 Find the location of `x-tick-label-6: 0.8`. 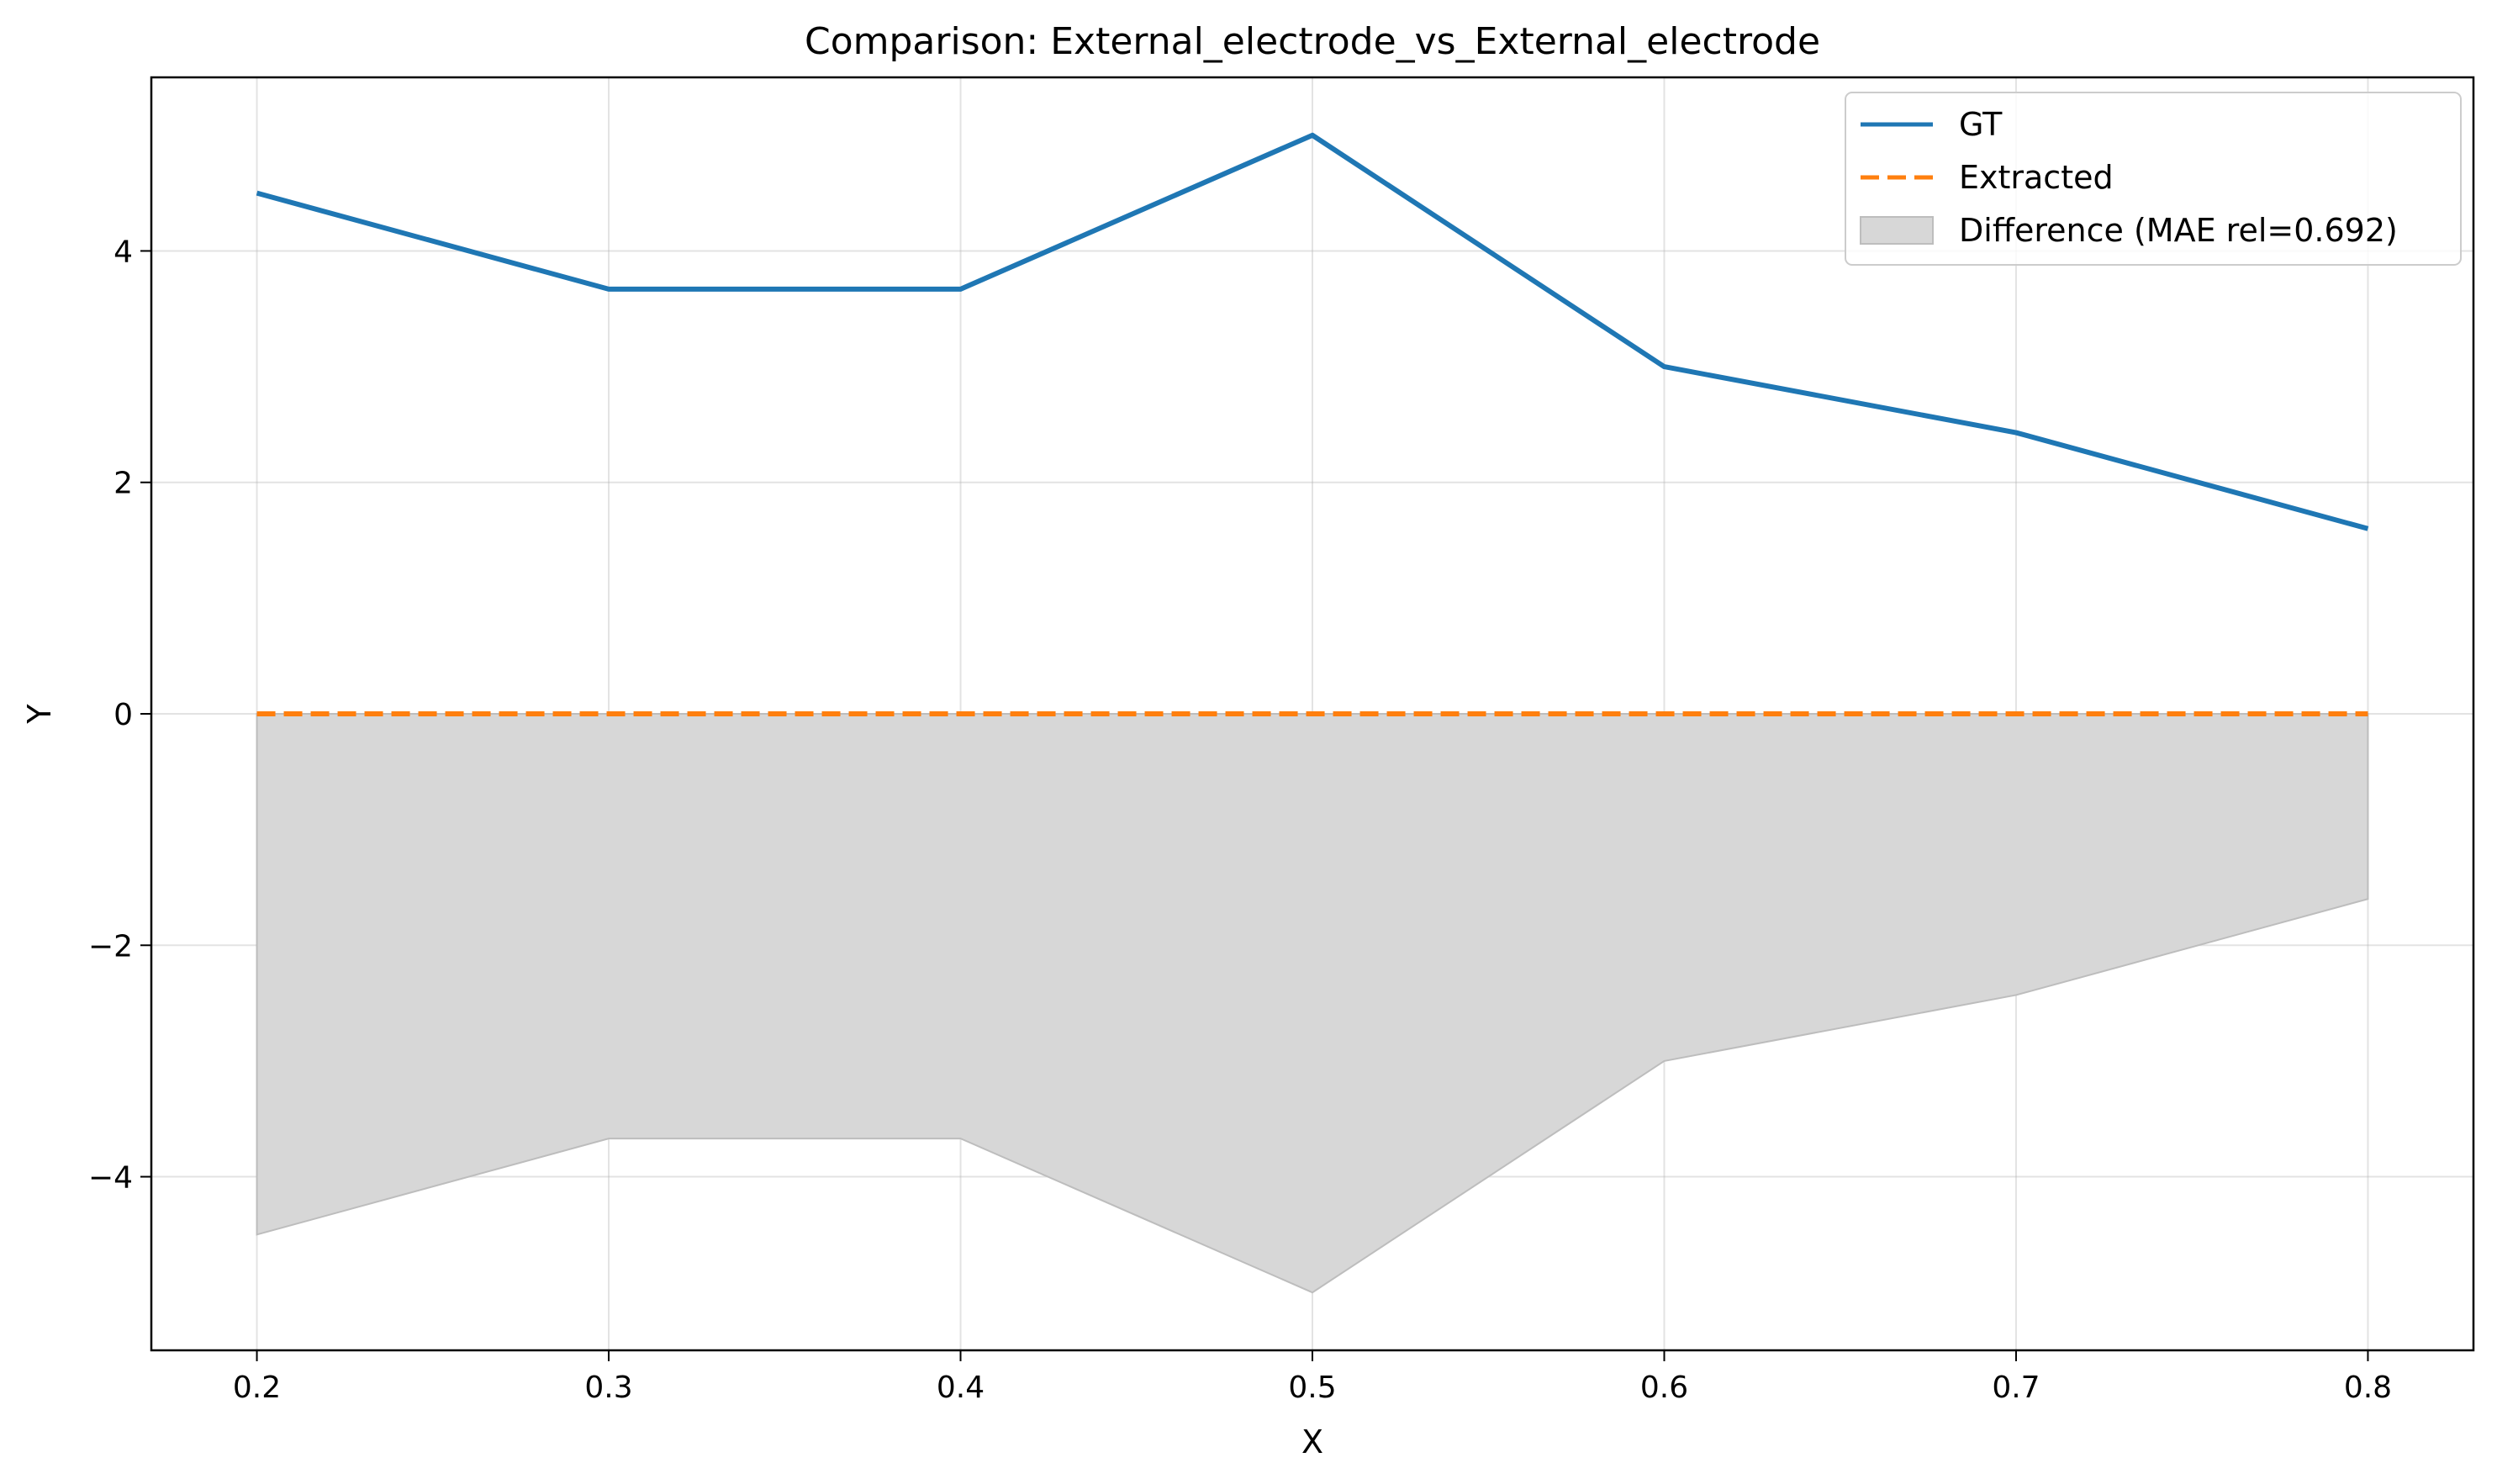

x-tick-label-6: 0.8 is located at coordinates (2368, 1387).